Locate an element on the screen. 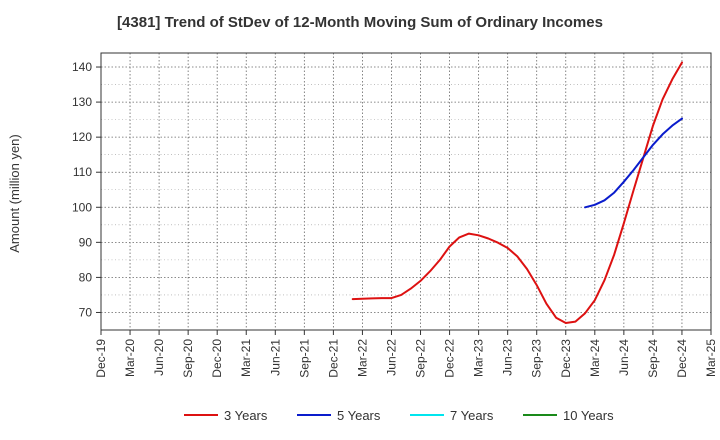  legend-label-3-years: 3 Years is located at coordinates (246, 415).